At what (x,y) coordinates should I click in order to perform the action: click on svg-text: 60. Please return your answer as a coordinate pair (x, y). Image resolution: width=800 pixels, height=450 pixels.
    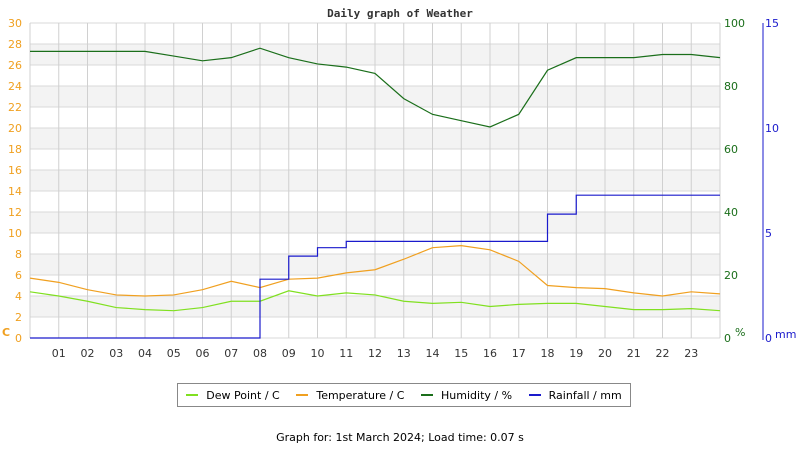
    Looking at the image, I should click on (731, 149).